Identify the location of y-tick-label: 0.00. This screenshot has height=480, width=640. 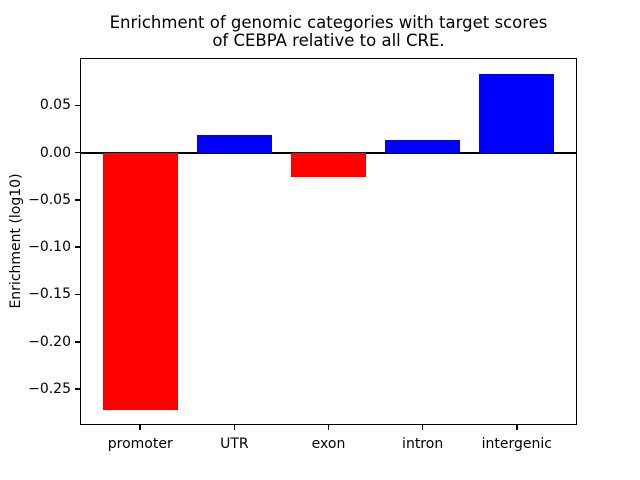
(55, 152).